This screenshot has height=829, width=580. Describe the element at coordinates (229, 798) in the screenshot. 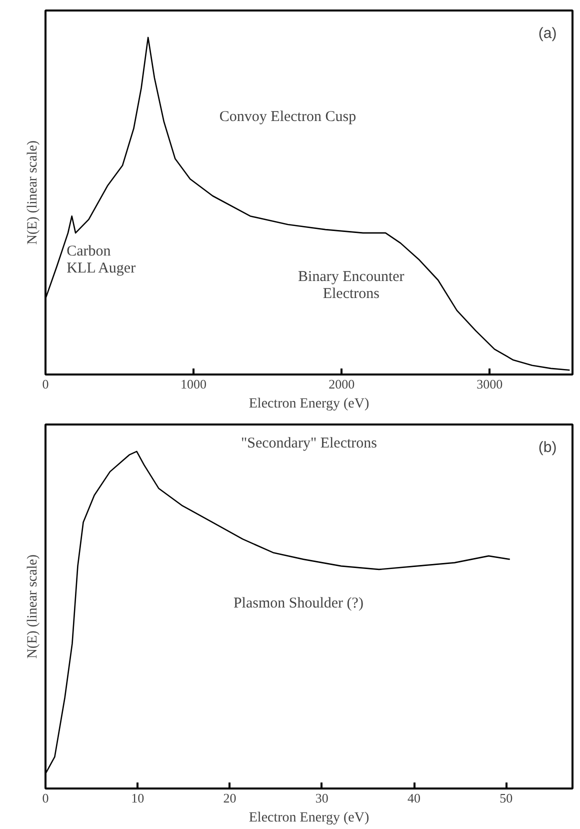

I see `x-tick-label: 20` at that location.